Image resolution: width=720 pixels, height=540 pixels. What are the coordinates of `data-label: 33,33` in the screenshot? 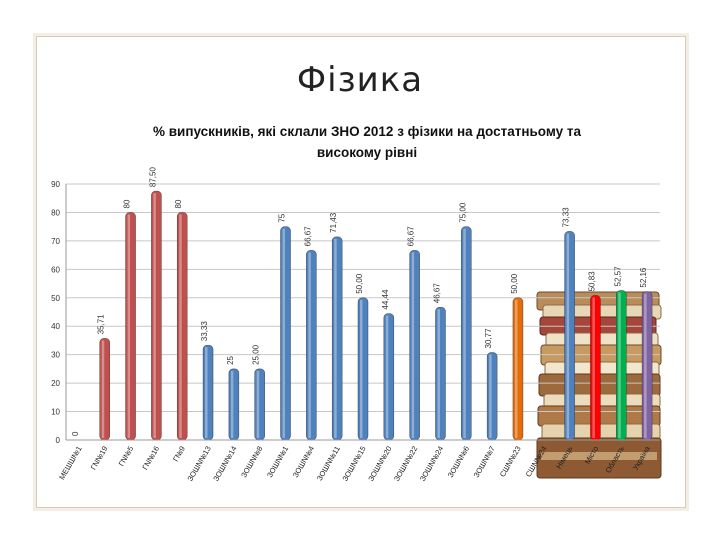 It's located at (204, 331).